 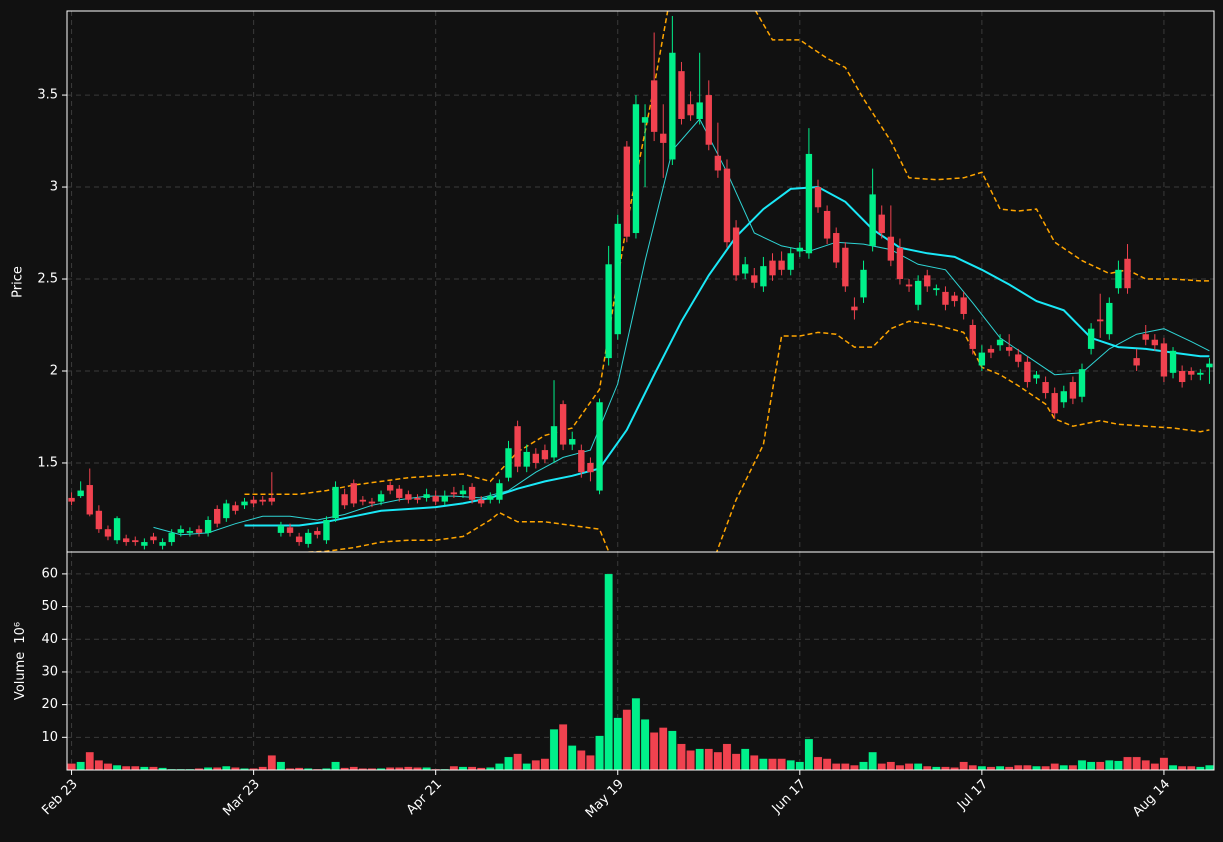 I want to click on y-tick-label: 3, so click(x=54, y=187).